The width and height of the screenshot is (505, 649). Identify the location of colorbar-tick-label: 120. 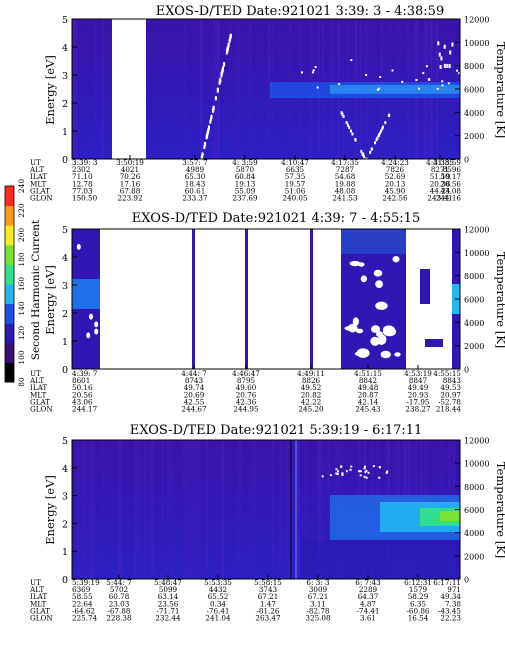
(21, 333).